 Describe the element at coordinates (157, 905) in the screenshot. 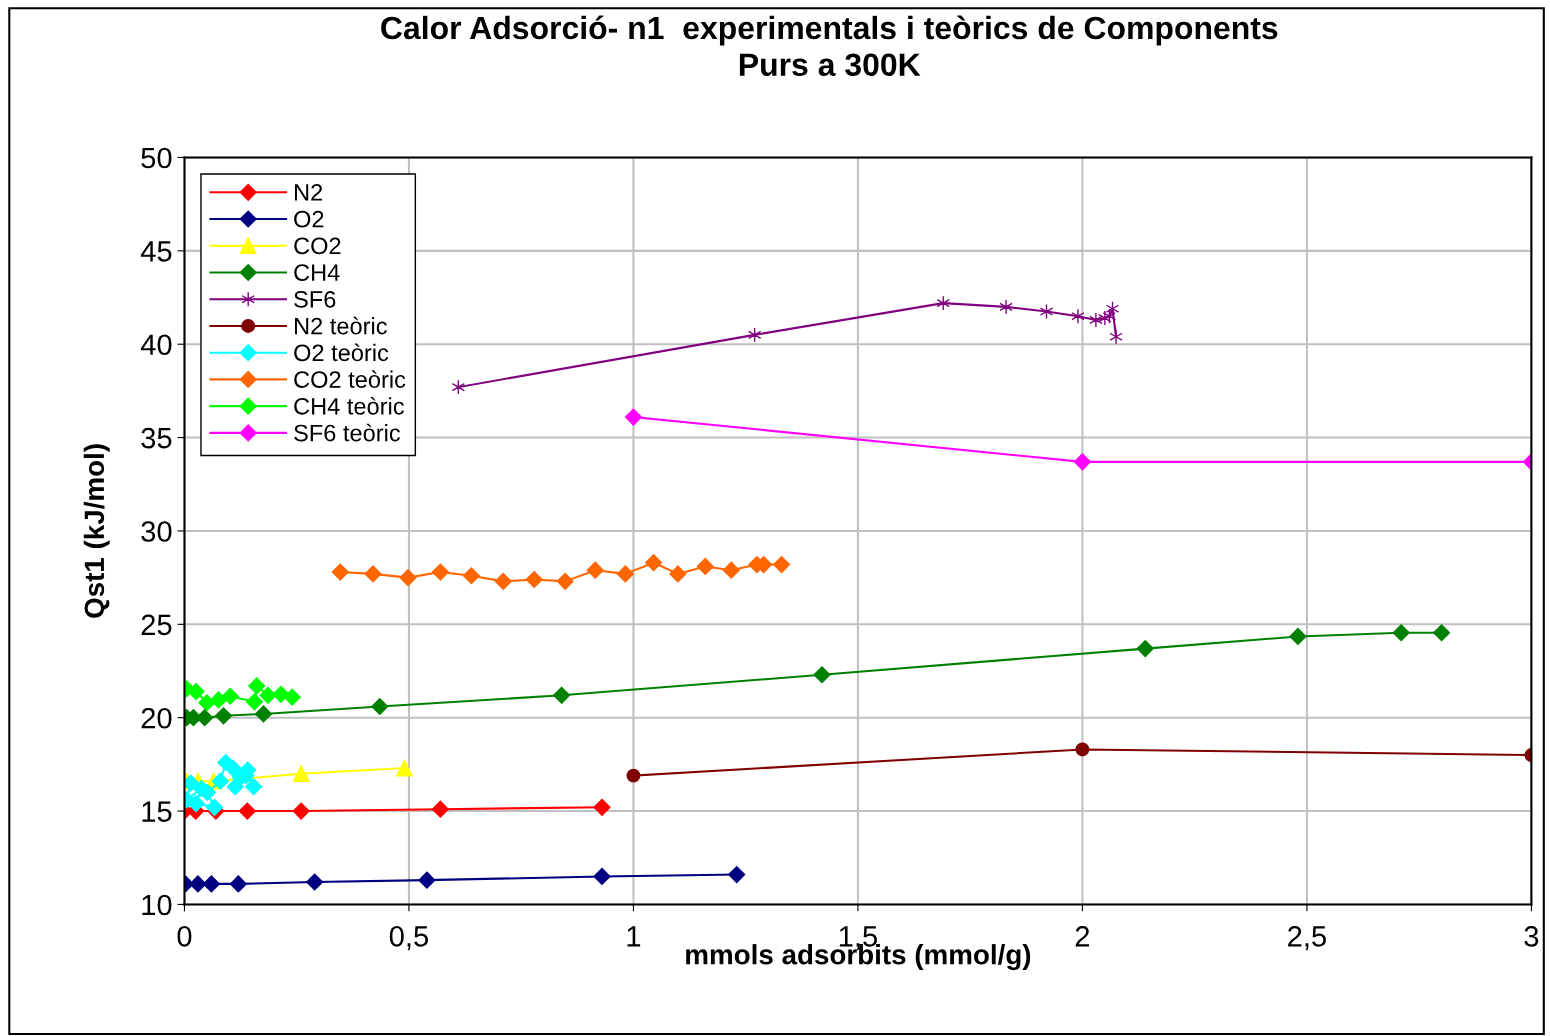

I see `y-tick-label: 10` at that location.